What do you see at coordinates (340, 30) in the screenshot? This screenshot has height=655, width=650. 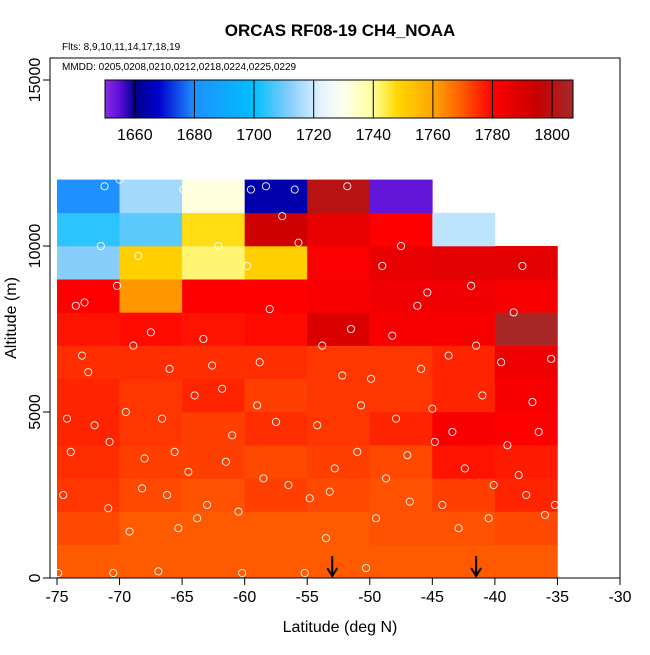 I see `chart-title: ORCAS RF08-19 CH4_NOAA` at bounding box center [340, 30].